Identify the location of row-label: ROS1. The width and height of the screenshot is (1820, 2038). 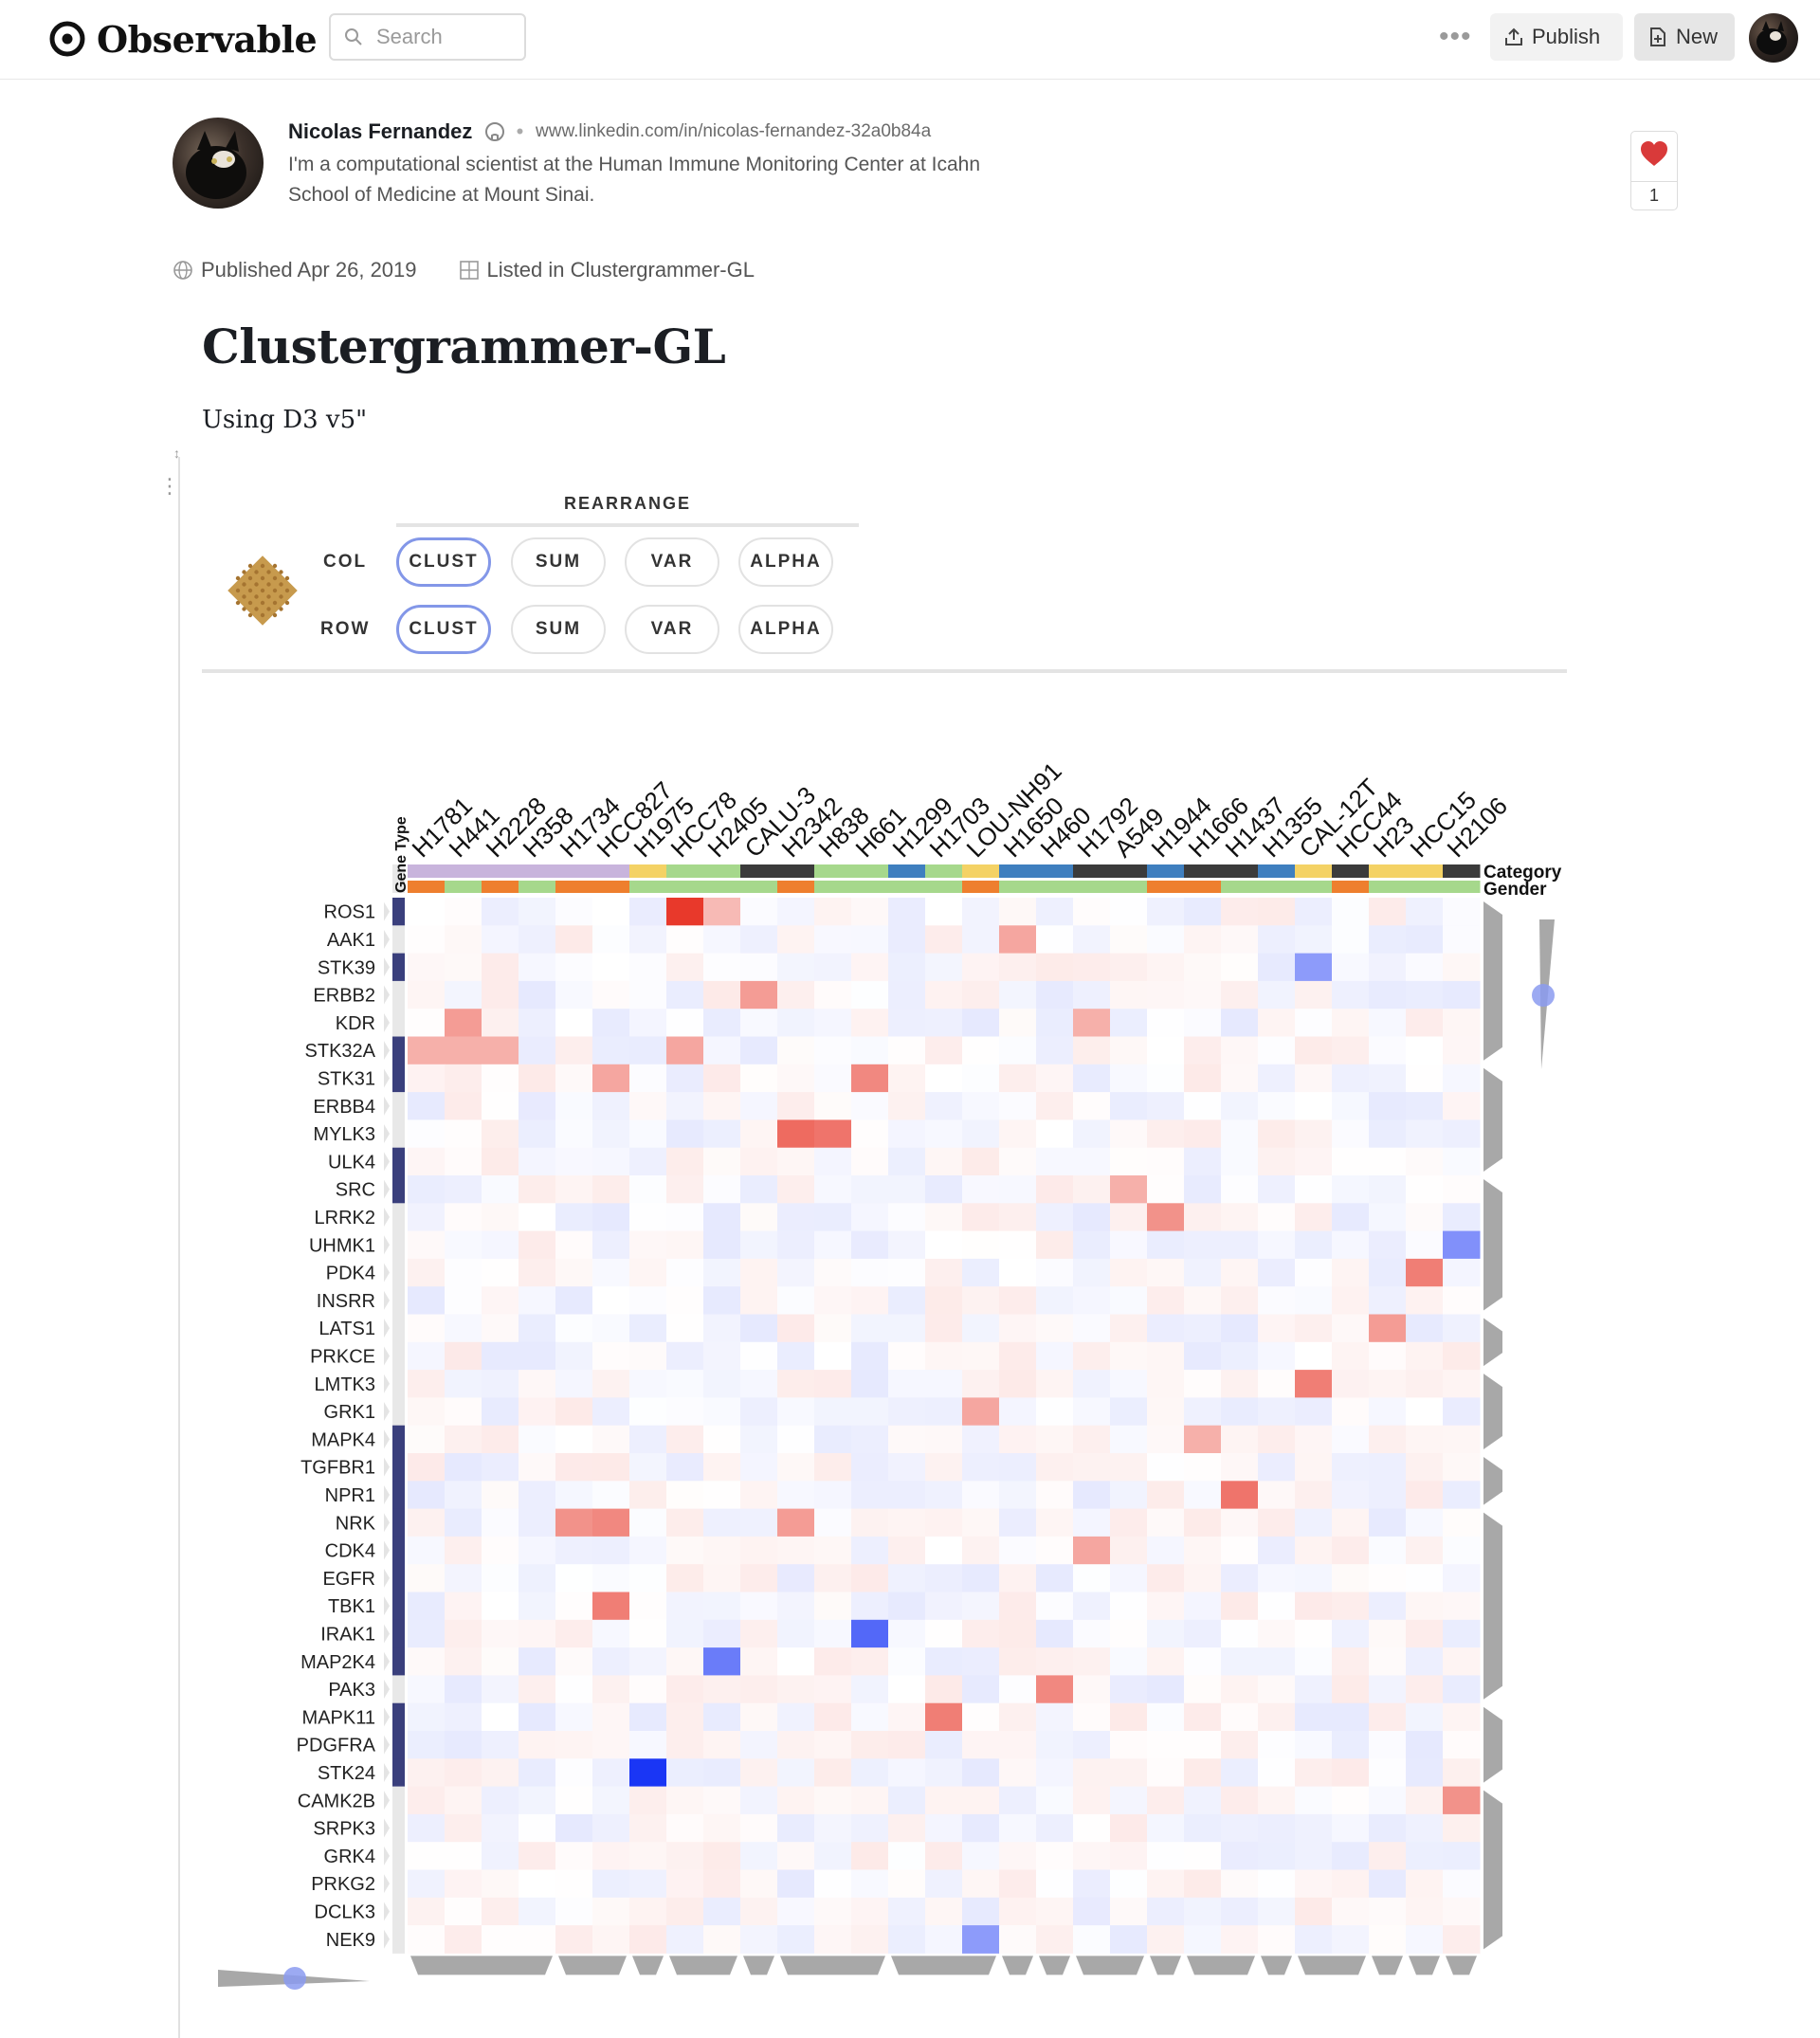
(349, 912).